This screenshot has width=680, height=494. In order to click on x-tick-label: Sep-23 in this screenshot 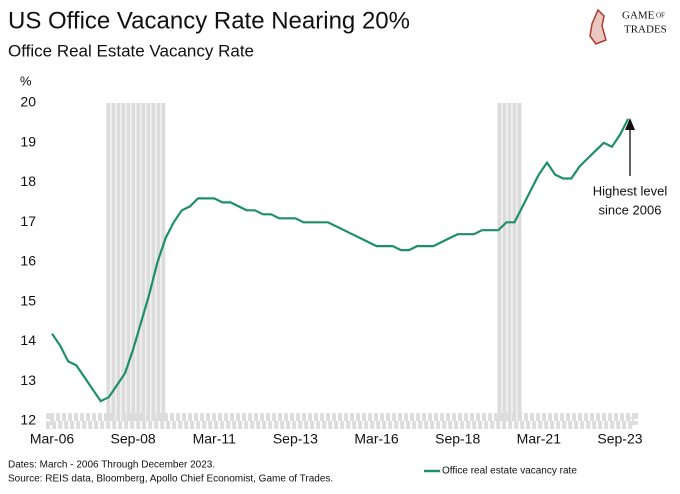, I will do `click(619, 439)`.